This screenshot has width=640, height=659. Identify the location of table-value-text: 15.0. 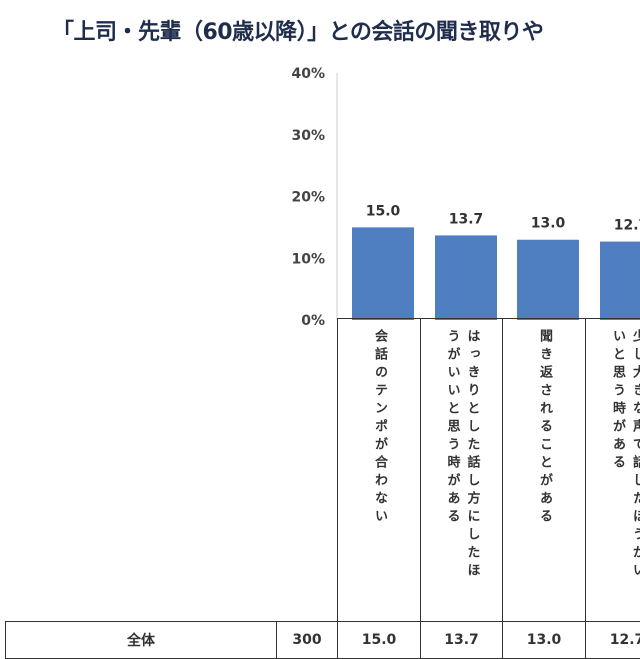
(379, 640).